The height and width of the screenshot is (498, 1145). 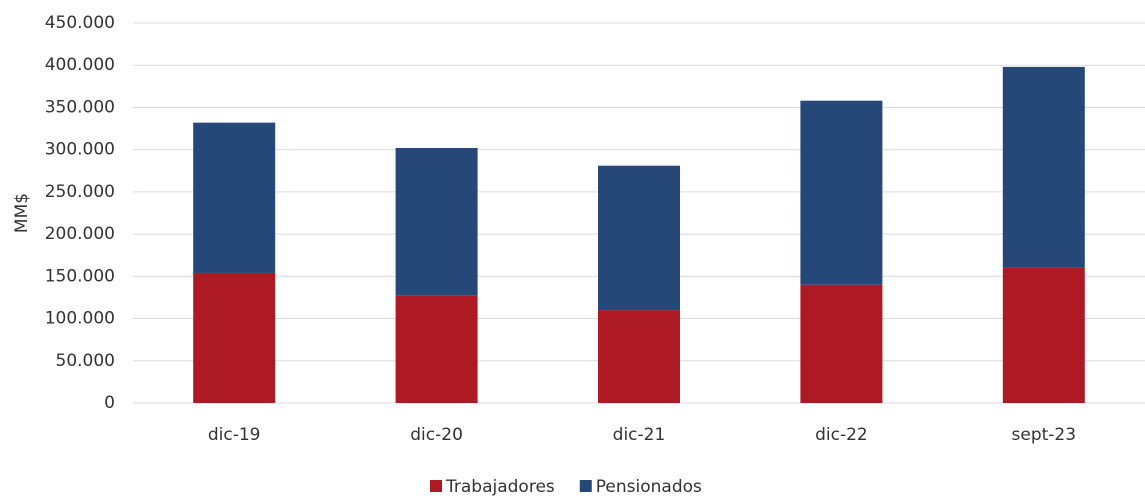 I want to click on y-tick-label: 200.000, so click(x=80, y=234).